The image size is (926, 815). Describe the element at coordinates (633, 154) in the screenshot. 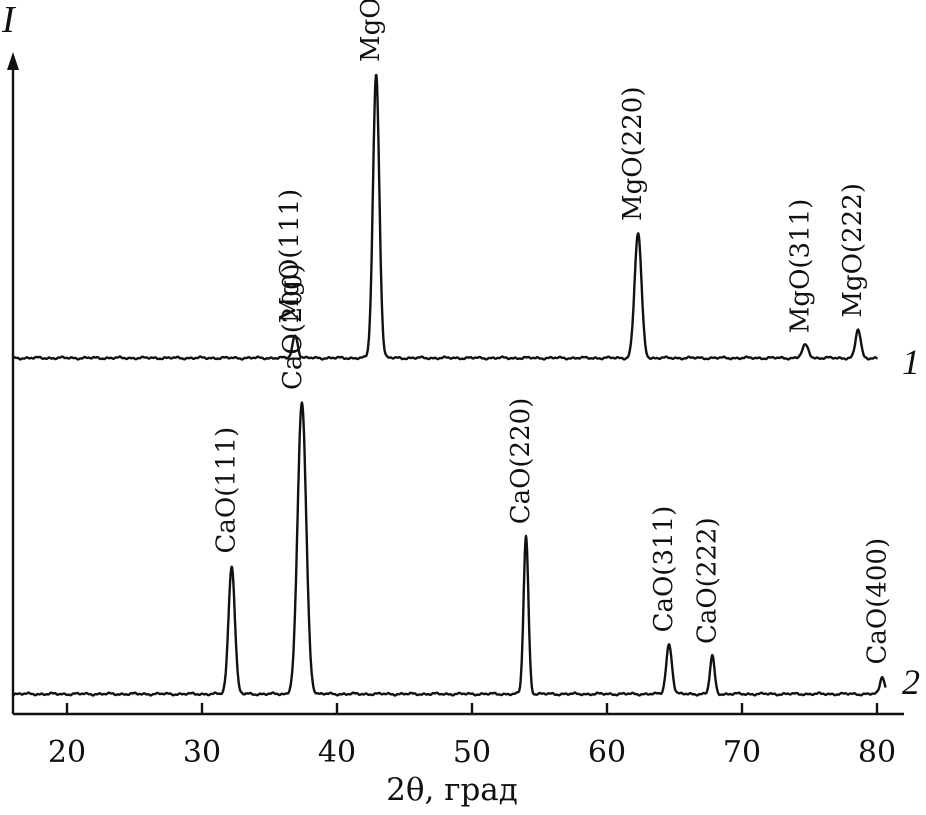

I see `peak-label: MgO(220)` at that location.